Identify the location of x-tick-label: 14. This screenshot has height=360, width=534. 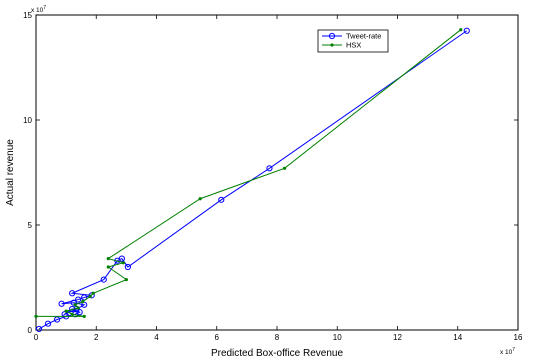
(457, 337).